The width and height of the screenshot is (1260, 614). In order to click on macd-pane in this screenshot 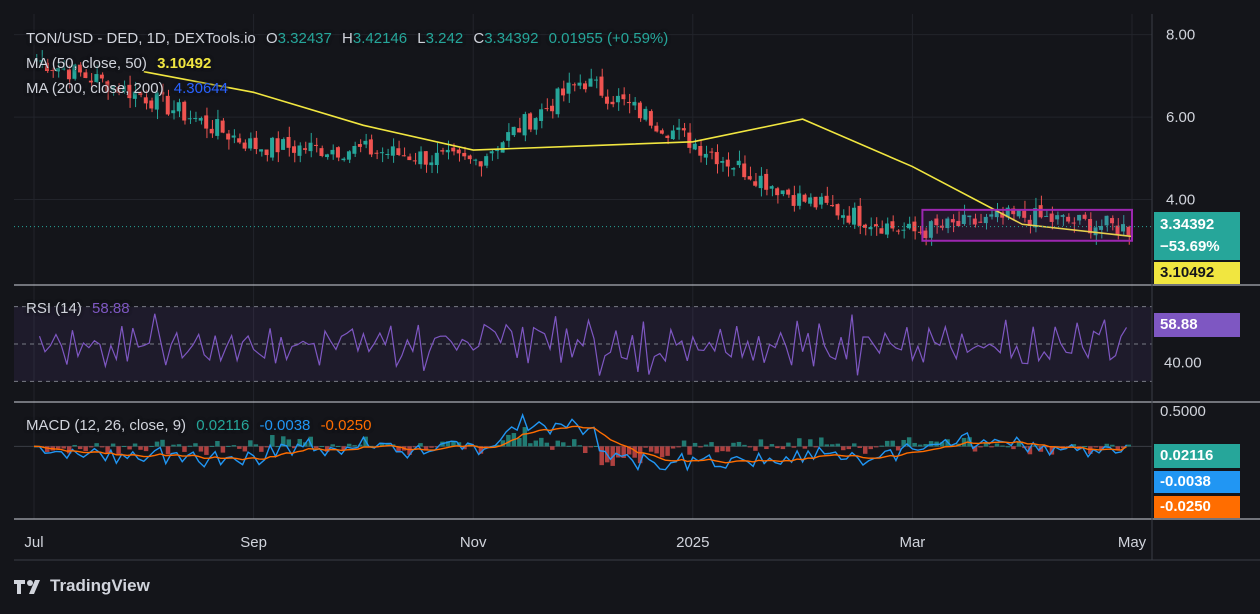, I will do `click(583, 442)`.